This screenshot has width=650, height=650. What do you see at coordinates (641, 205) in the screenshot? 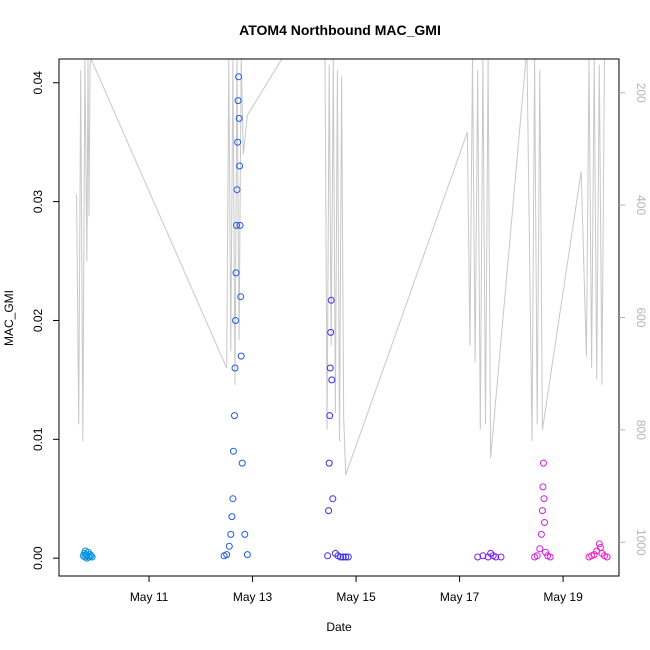
I see `right-y-tick-label: 400` at bounding box center [641, 205].